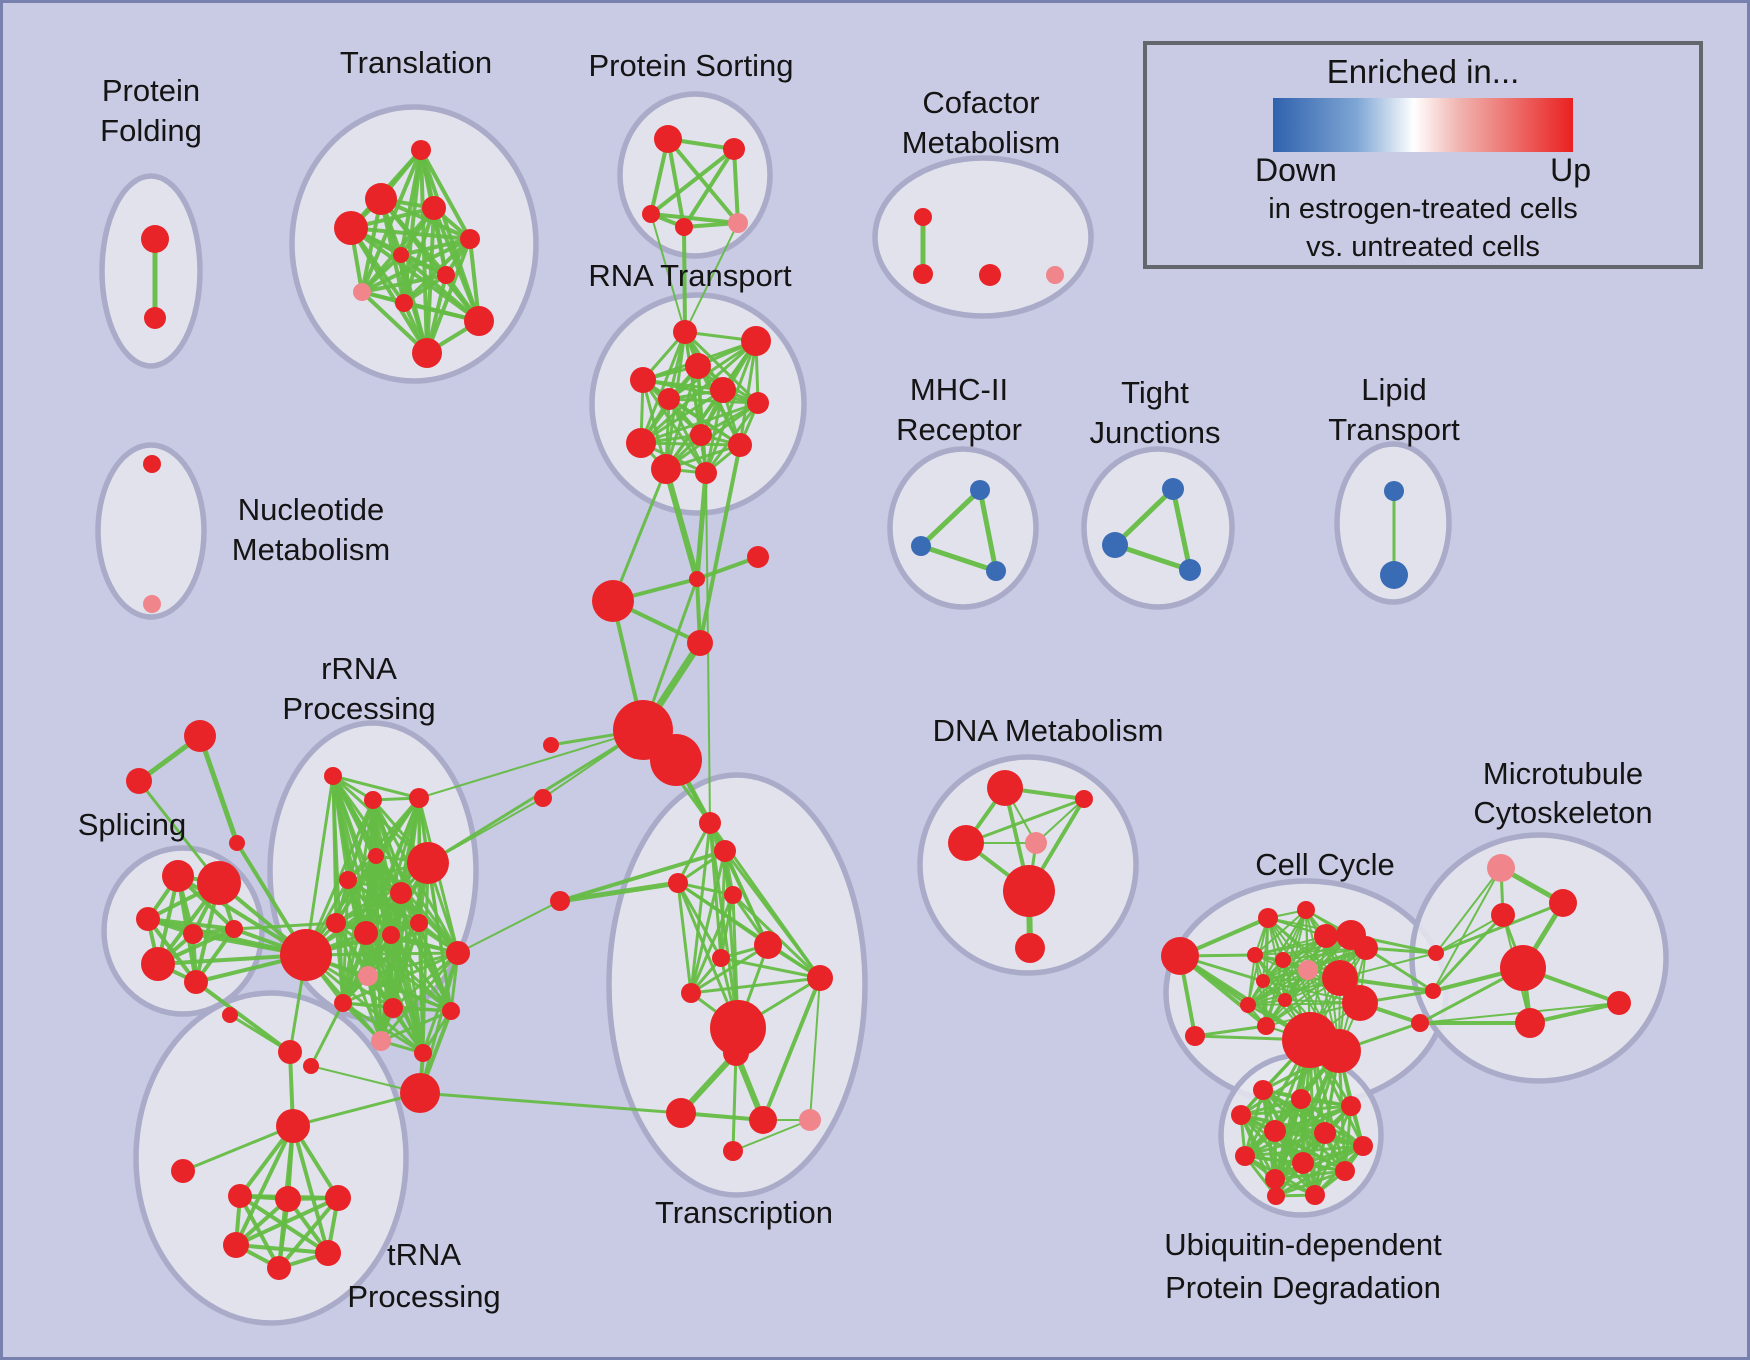 This screenshot has width=1750, height=1360. Describe the element at coordinates (690, 275) in the screenshot. I see `cluster-label-rna-transport: RNA Transport` at that location.